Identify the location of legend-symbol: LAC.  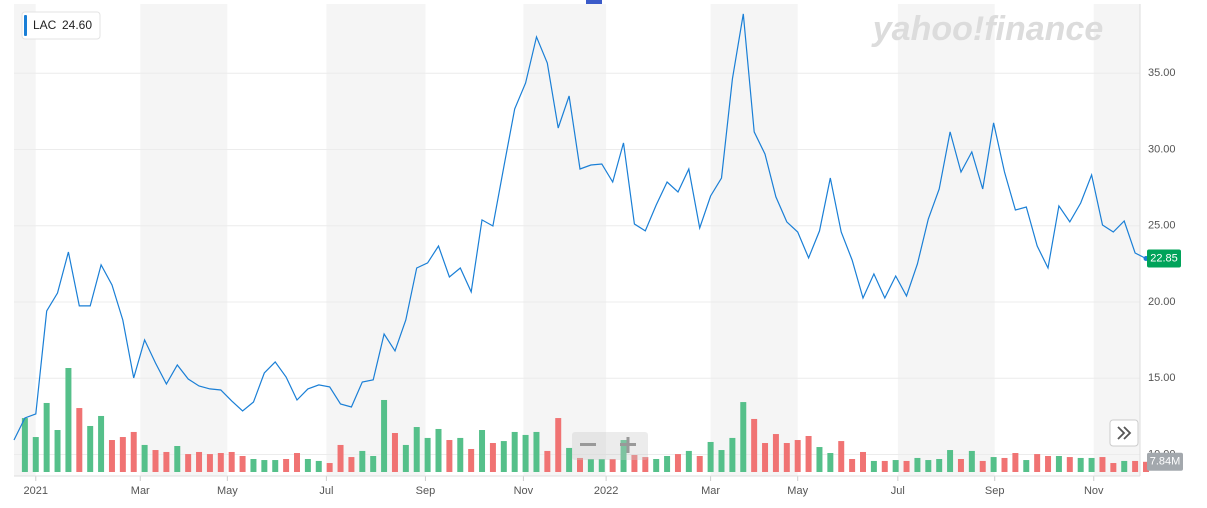
(45, 25).